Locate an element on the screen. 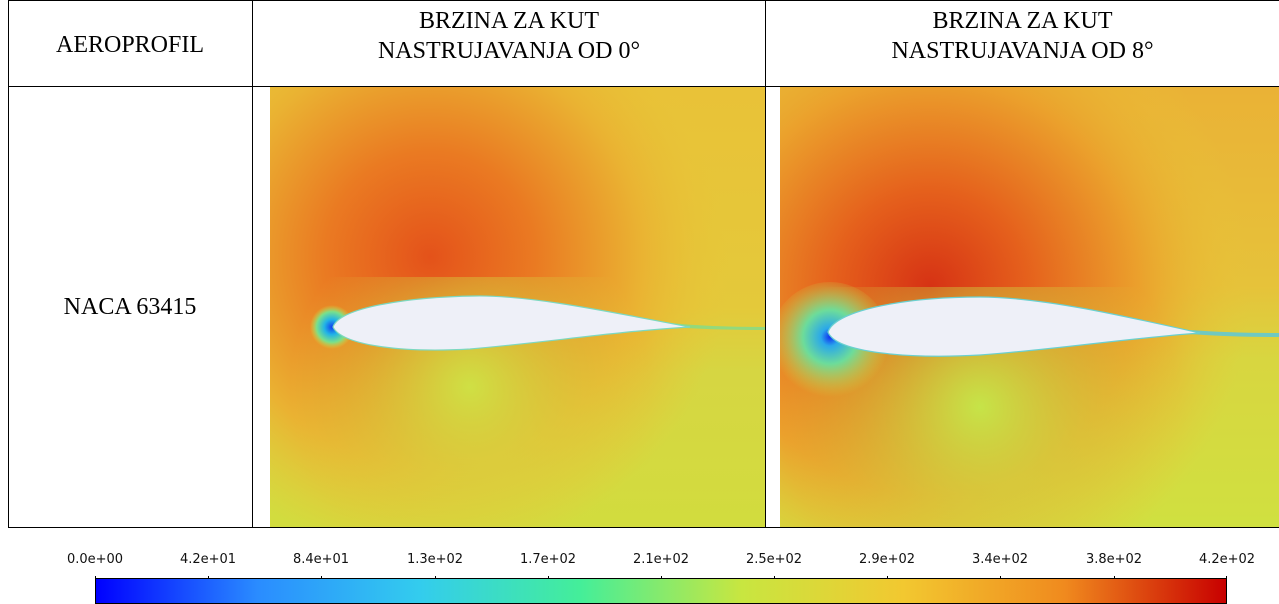  header-velocity-8deg: BRZINA ZA KUT NASTRUJAVANJA OD 8° is located at coordinates (1022, 36).